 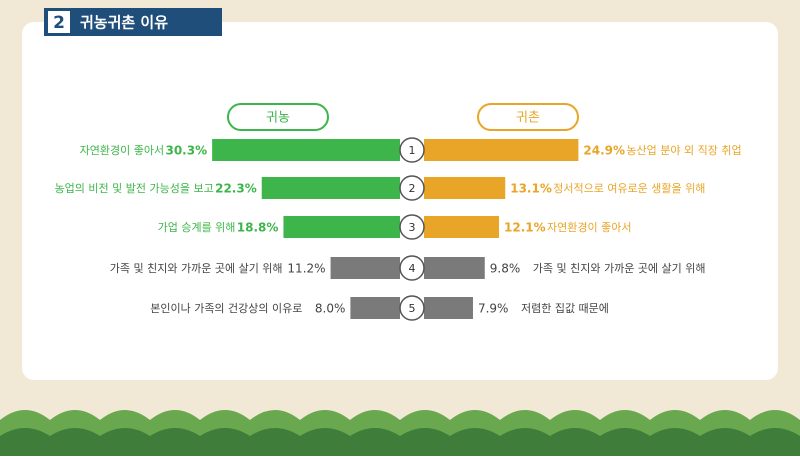 What do you see at coordinates (505, 269) in the screenshot?
I see `value-label: 9.8%` at bounding box center [505, 269].